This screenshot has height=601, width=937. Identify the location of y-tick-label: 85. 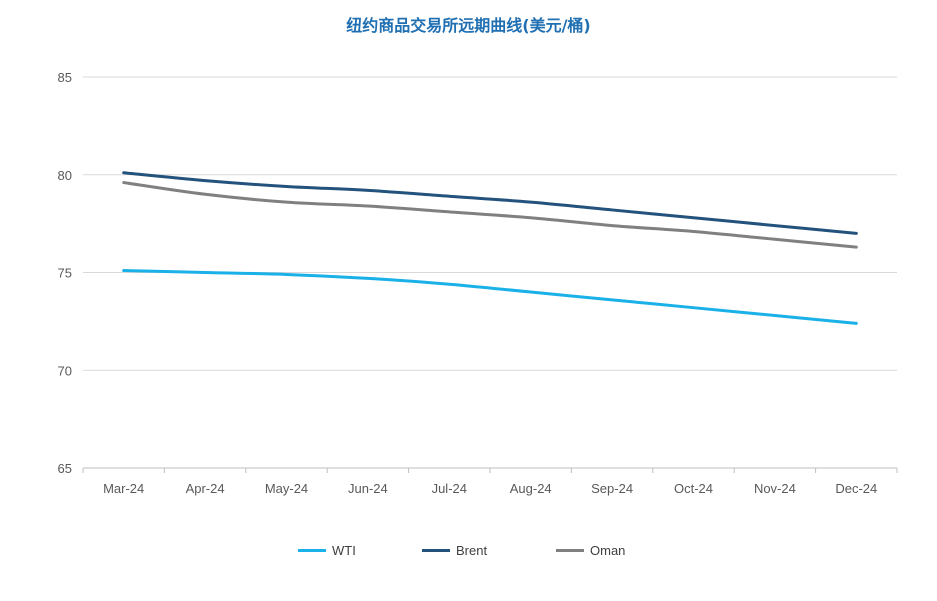
(65, 77).